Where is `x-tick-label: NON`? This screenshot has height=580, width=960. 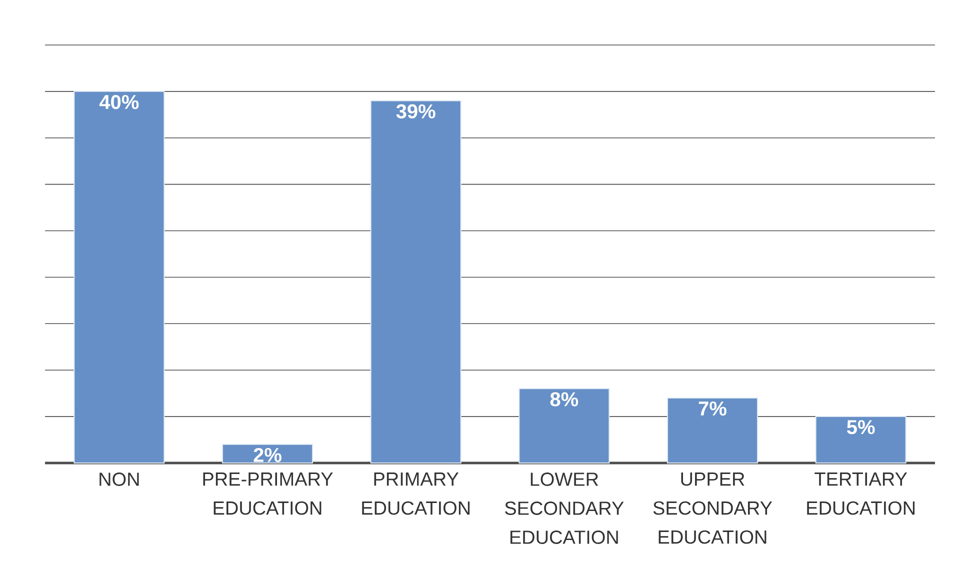 x-tick-label: NON is located at coordinates (119, 479).